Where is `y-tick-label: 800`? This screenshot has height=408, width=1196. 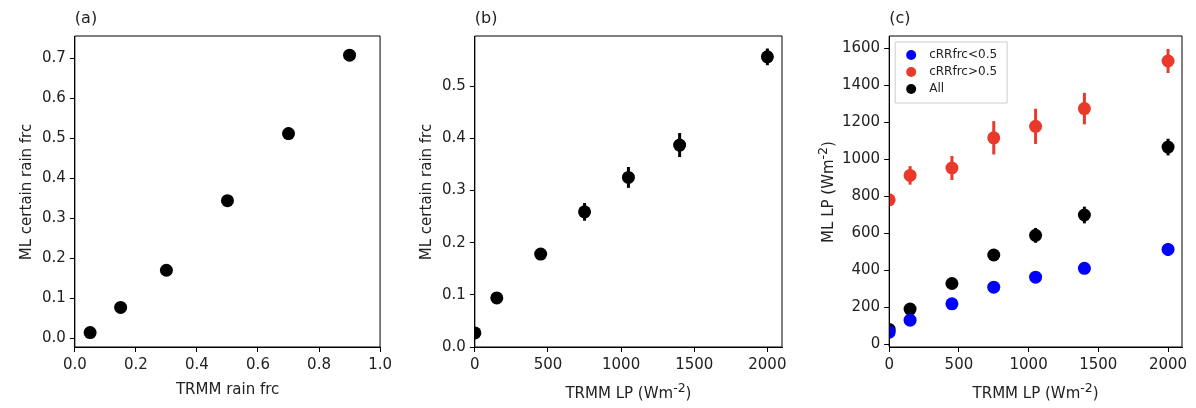
y-tick-label: 800 is located at coordinates (866, 195).